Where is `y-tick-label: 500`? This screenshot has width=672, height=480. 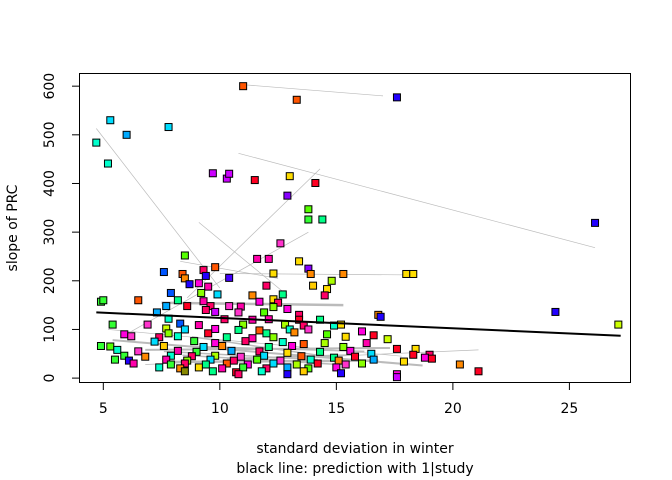 y-tick-label: 500 is located at coordinates (50, 134).